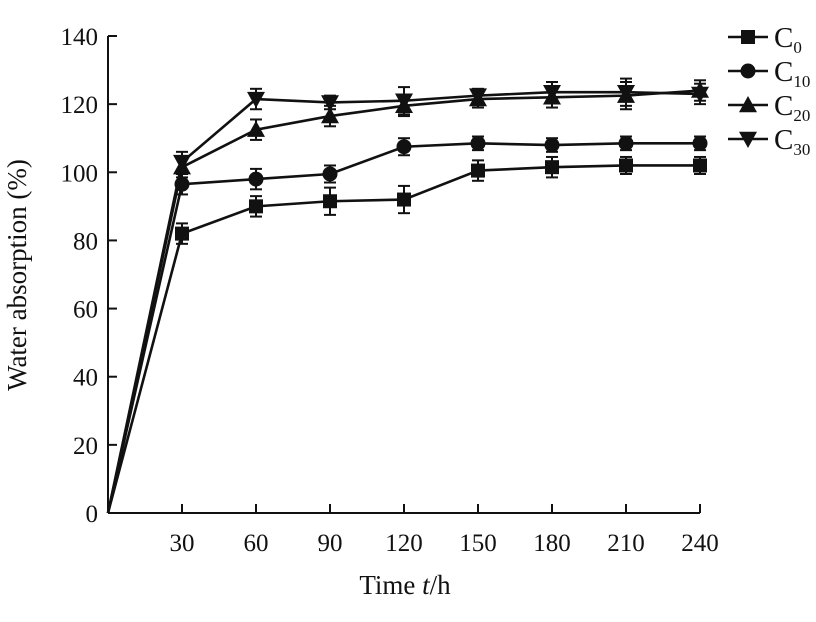 Image resolution: width=816 pixels, height=622 pixels. I want to click on x-tick-label: 210, so click(626, 543).